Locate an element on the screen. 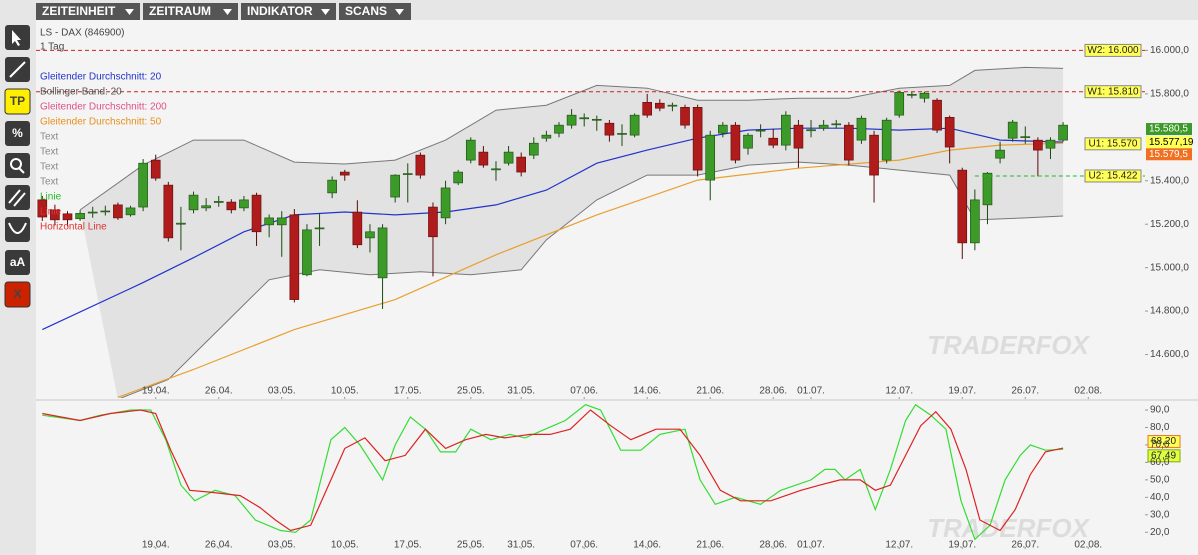  tool-label: X is located at coordinates (17, 294).